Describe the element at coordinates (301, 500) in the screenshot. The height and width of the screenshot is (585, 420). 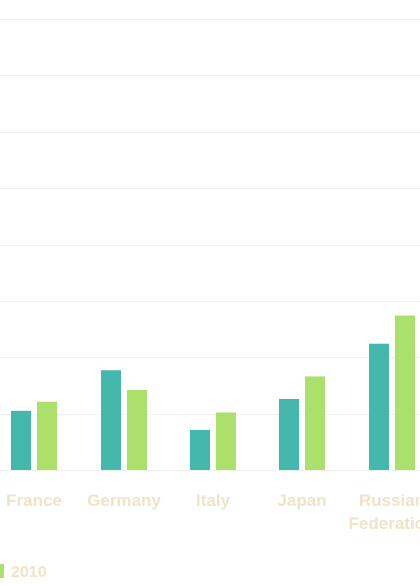
I see `x-tick-label-japan: Japan` at that location.